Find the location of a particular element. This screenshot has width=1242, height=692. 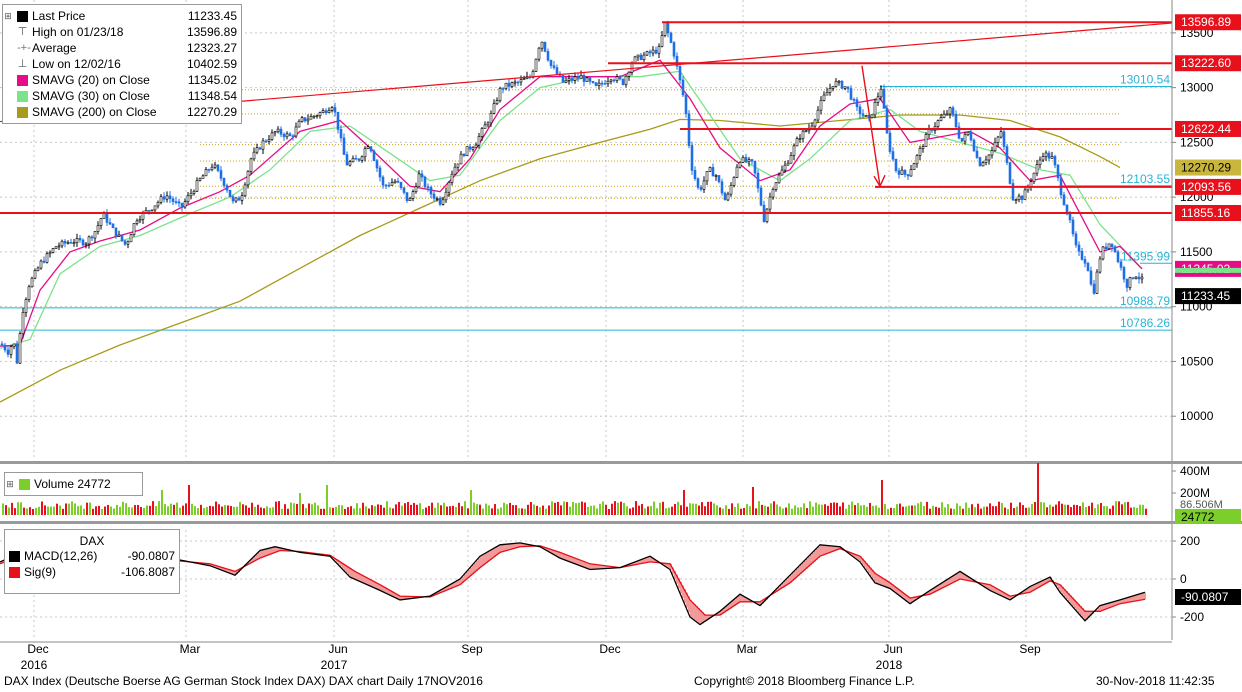

fib-label: 11395.99 is located at coordinates (1145, 256).